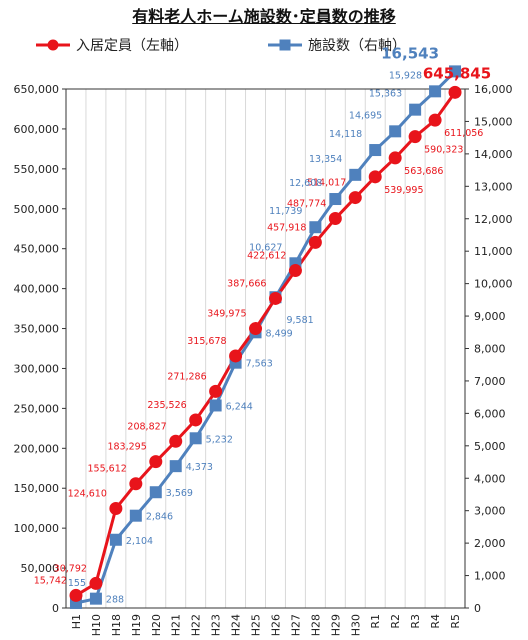  What do you see at coordinates (493, 251) in the screenshot?
I see `right-axis-tick-label: 11,000` at bounding box center [493, 251].